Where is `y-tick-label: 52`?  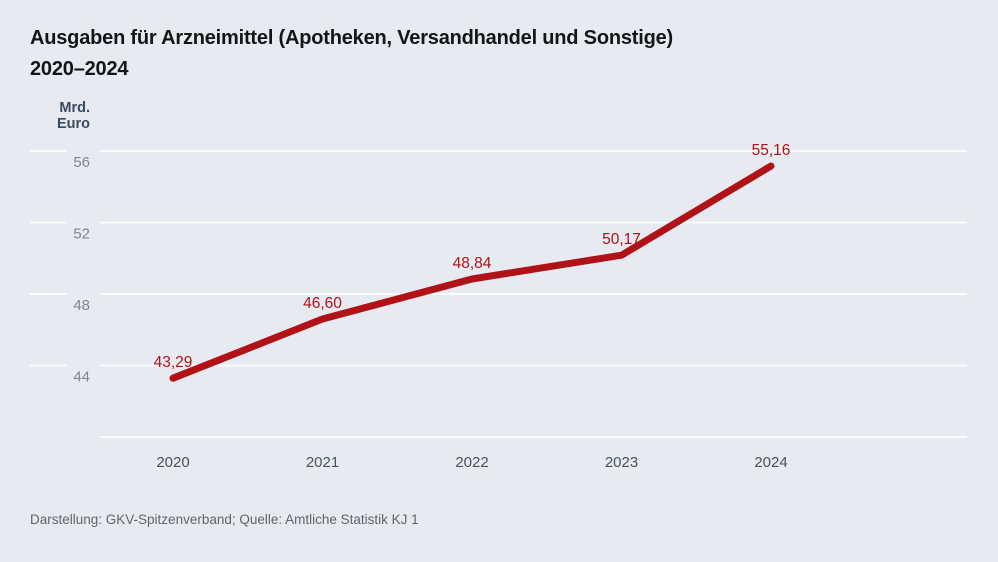 y-tick-label: 52 is located at coordinates (81, 234).